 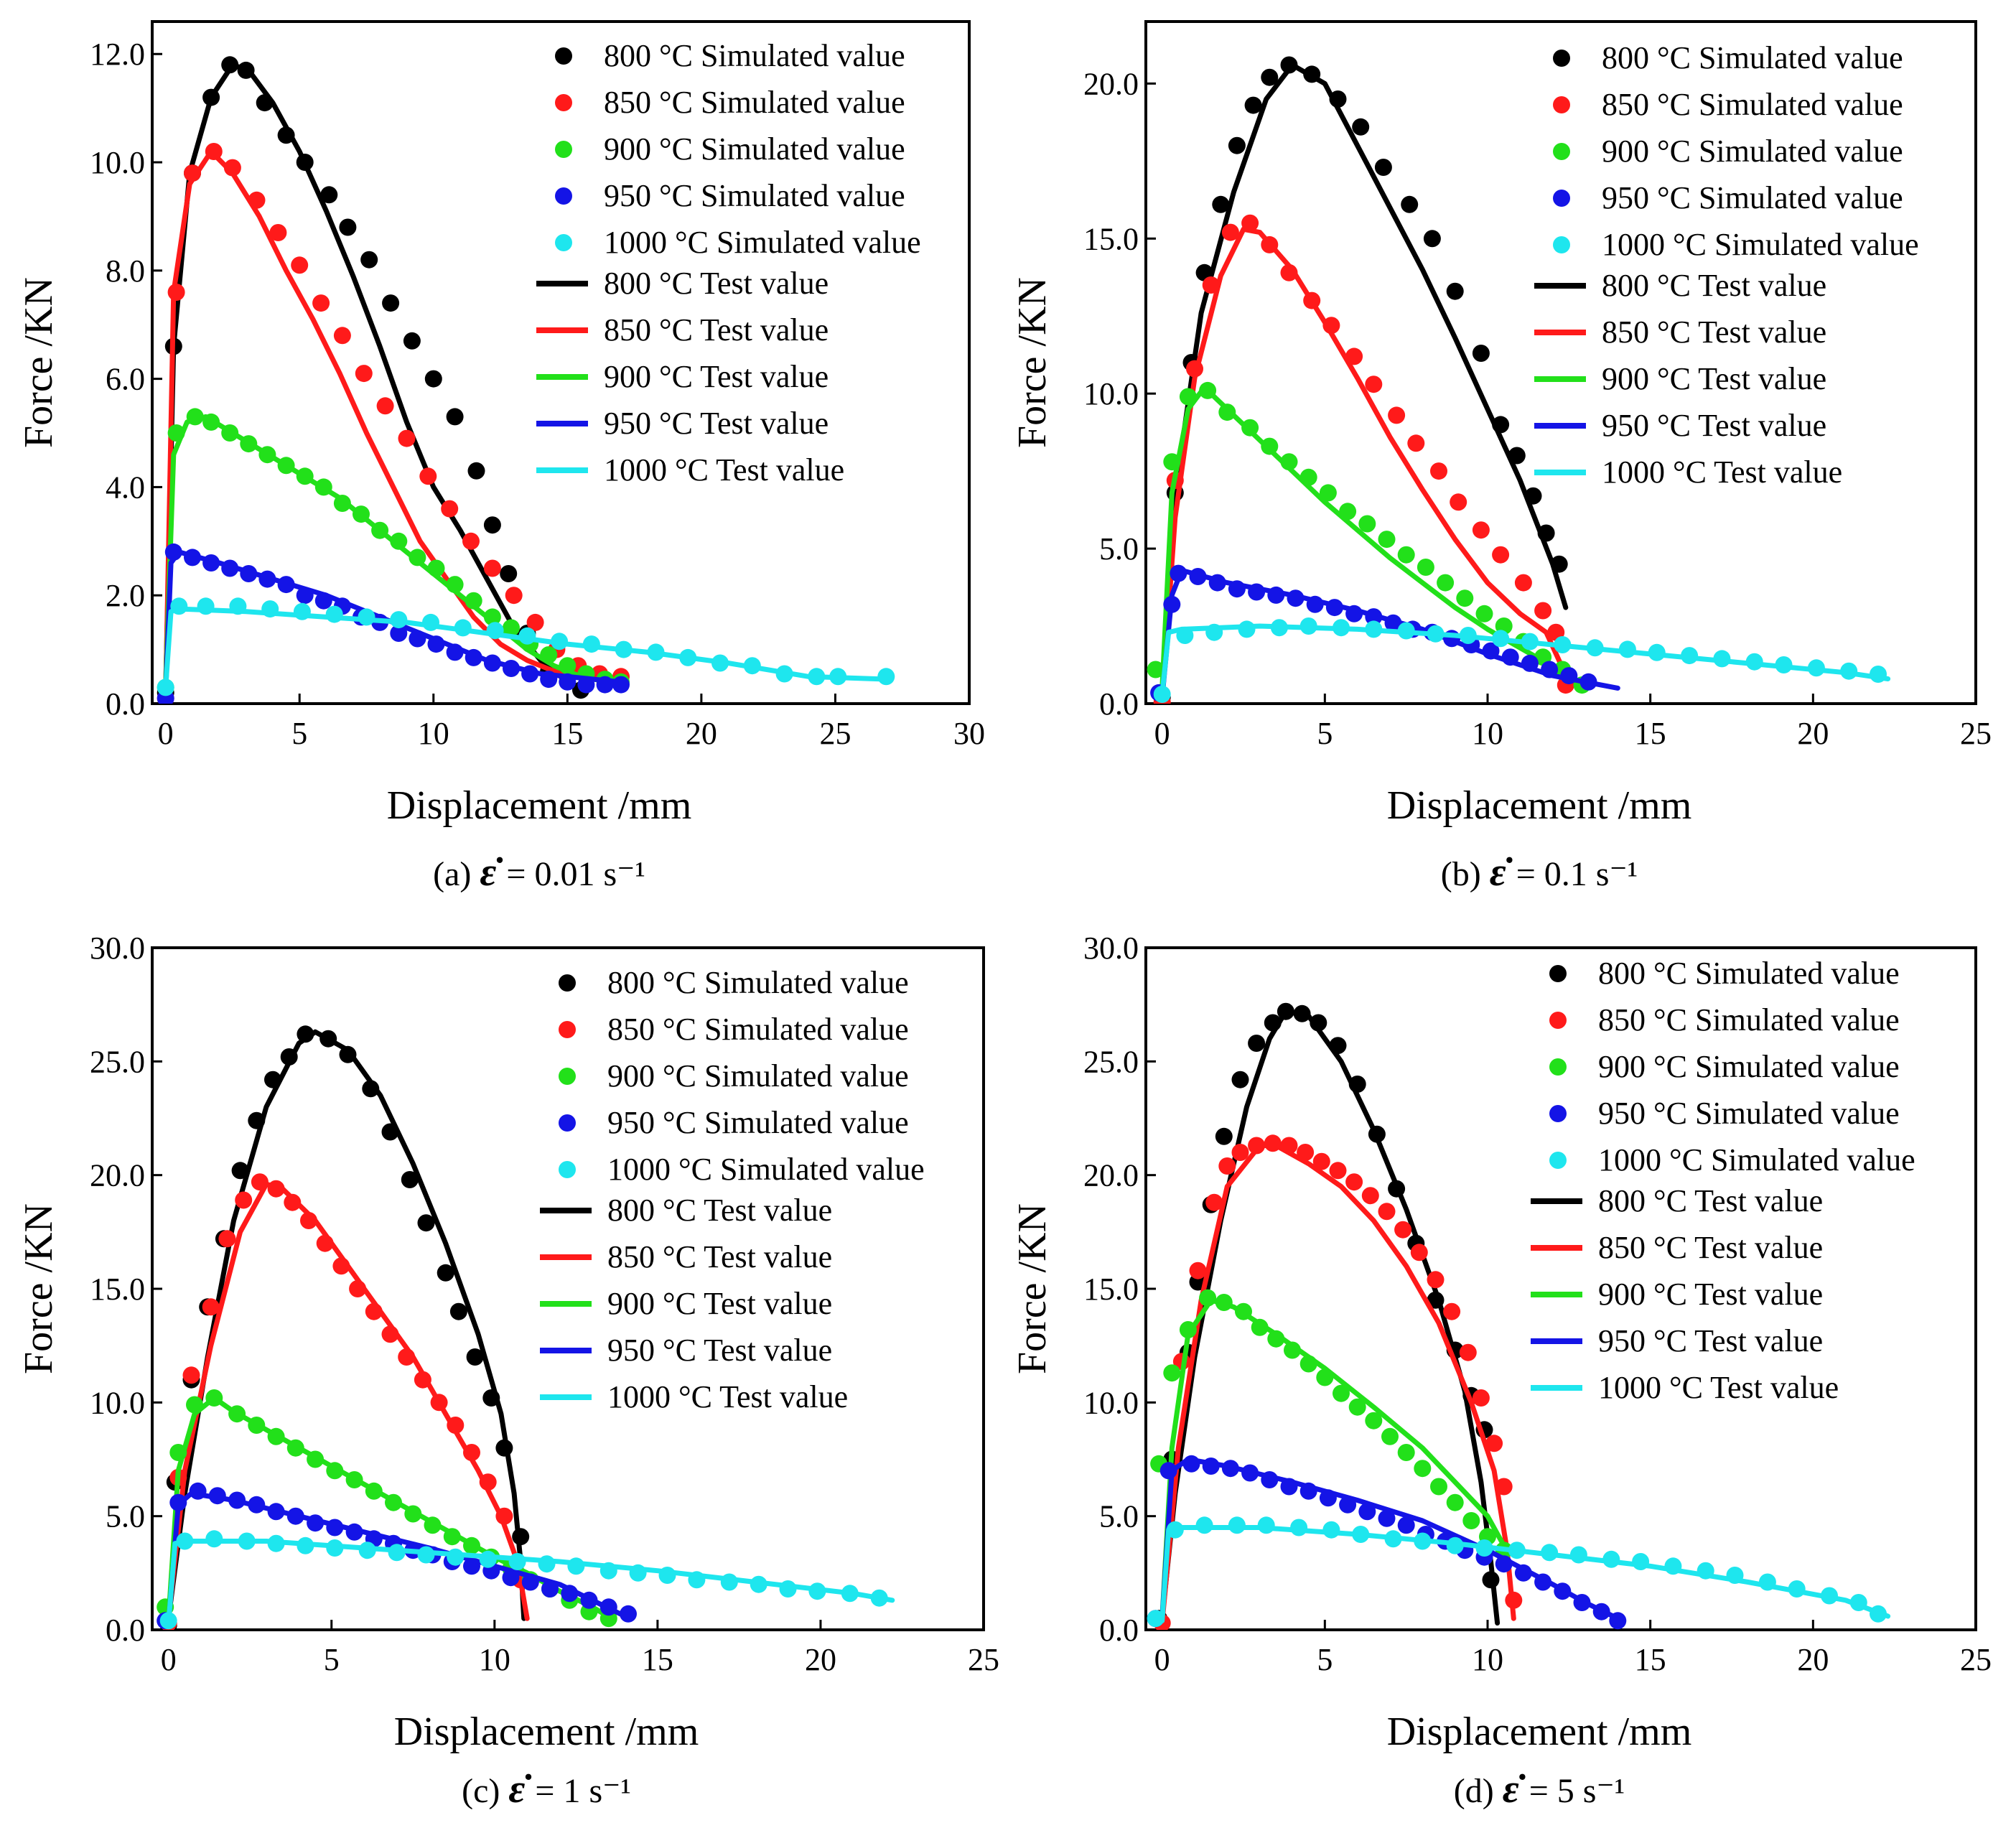 I want to click on panel-b-legend-label: 900 °C Test value, so click(x=1714, y=379).